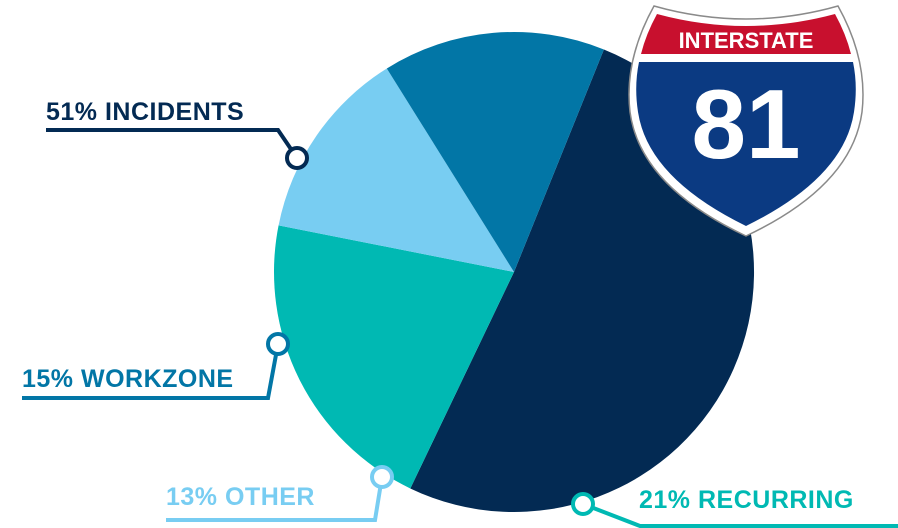 This screenshot has height=528, width=898. I want to click on shield-top-text: INTERSTATE, so click(746, 40).